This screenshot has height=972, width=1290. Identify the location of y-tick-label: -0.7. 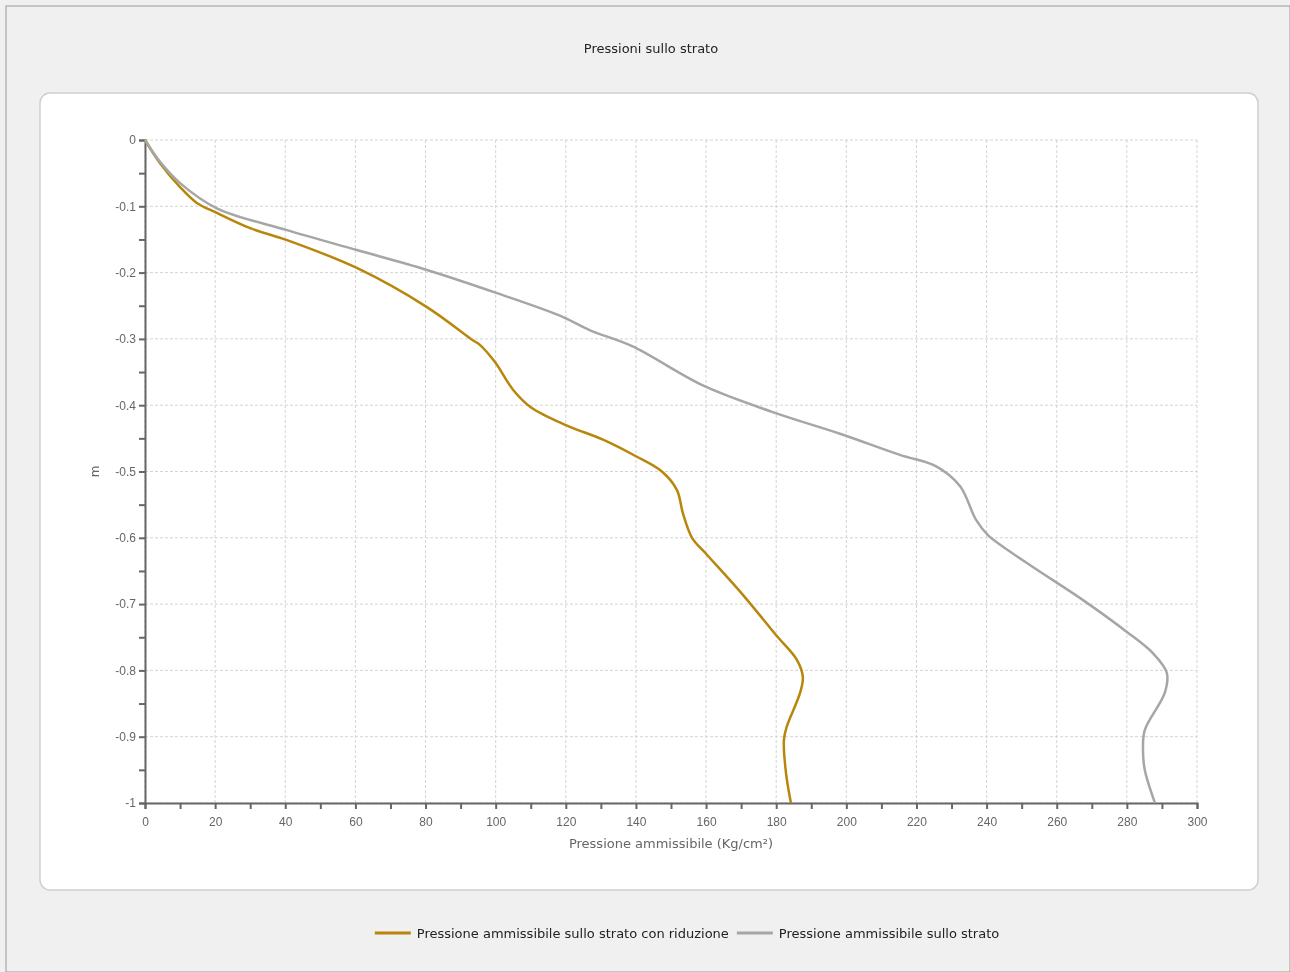
(126, 604).